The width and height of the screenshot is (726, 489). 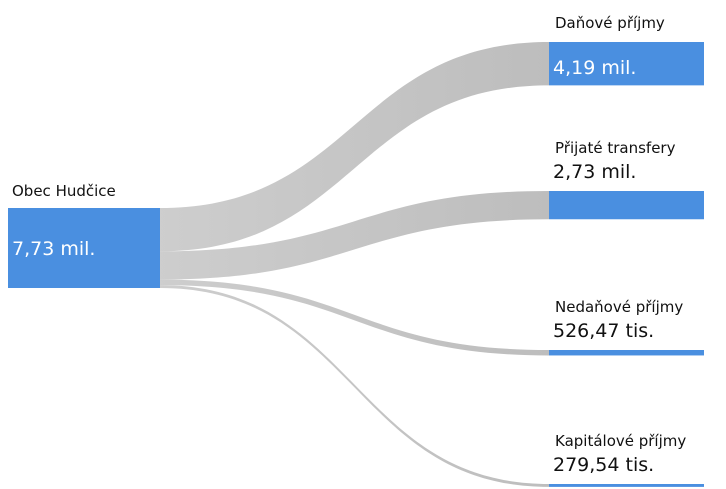 What do you see at coordinates (603, 331) in the screenshot?
I see `target-value: 526,47 tis.` at bounding box center [603, 331].